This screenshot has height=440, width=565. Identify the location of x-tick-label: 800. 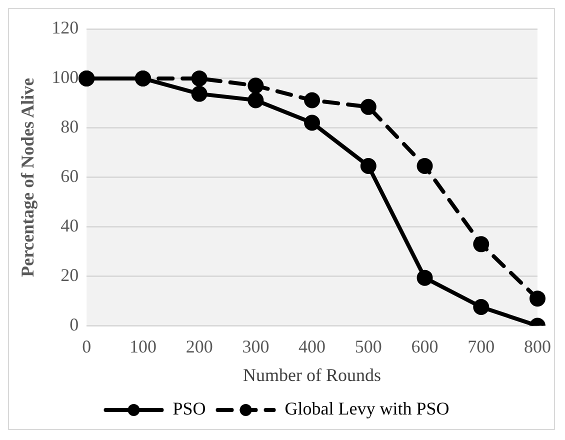
(537, 346).